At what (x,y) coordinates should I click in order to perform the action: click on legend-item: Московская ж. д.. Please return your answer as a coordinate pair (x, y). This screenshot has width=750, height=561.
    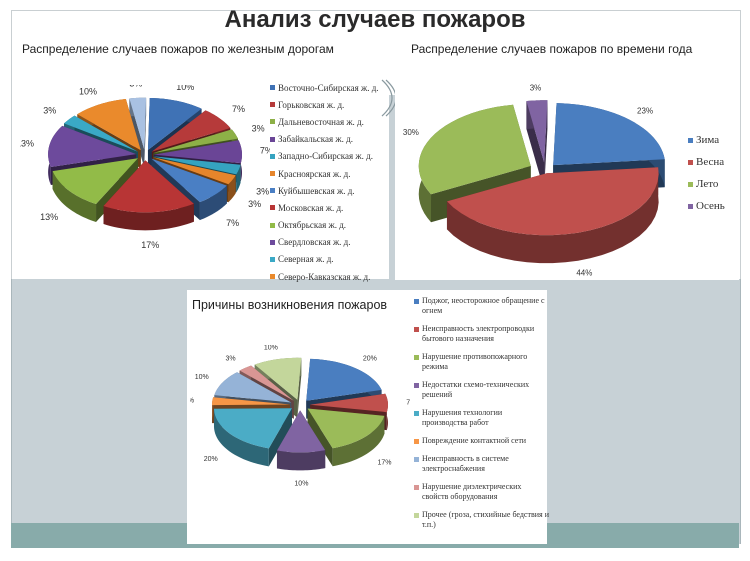
    Looking at the image, I should click on (324, 207).